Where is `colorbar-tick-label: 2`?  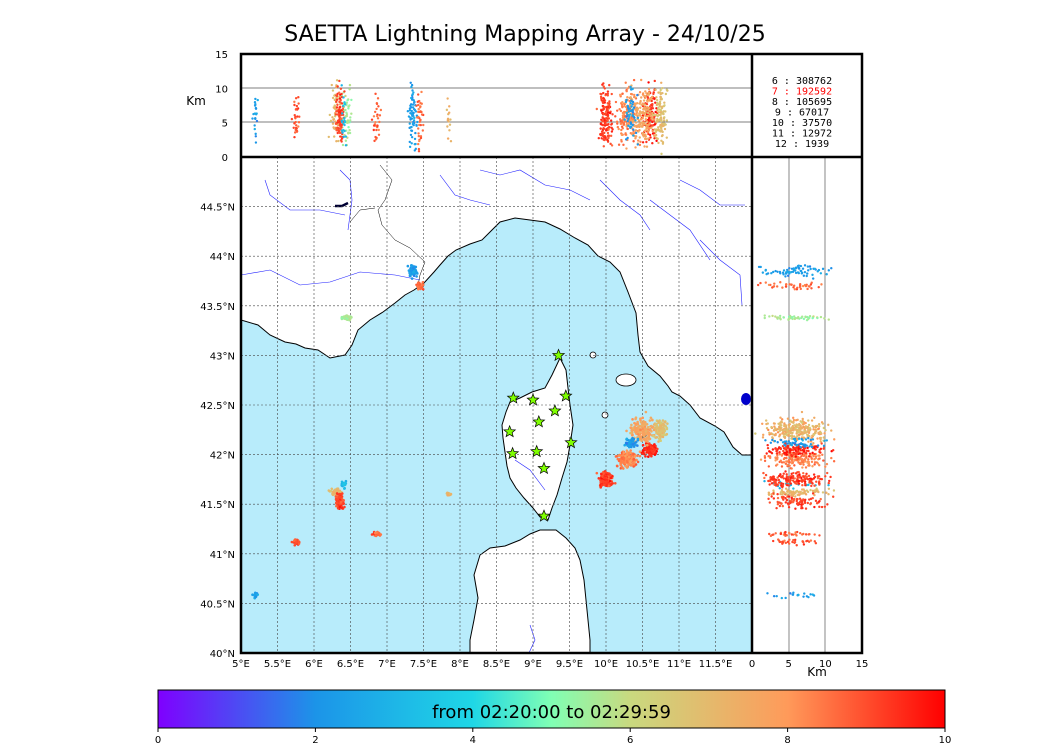
colorbar-tick-label: 2 is located at coordinates (315, 740).